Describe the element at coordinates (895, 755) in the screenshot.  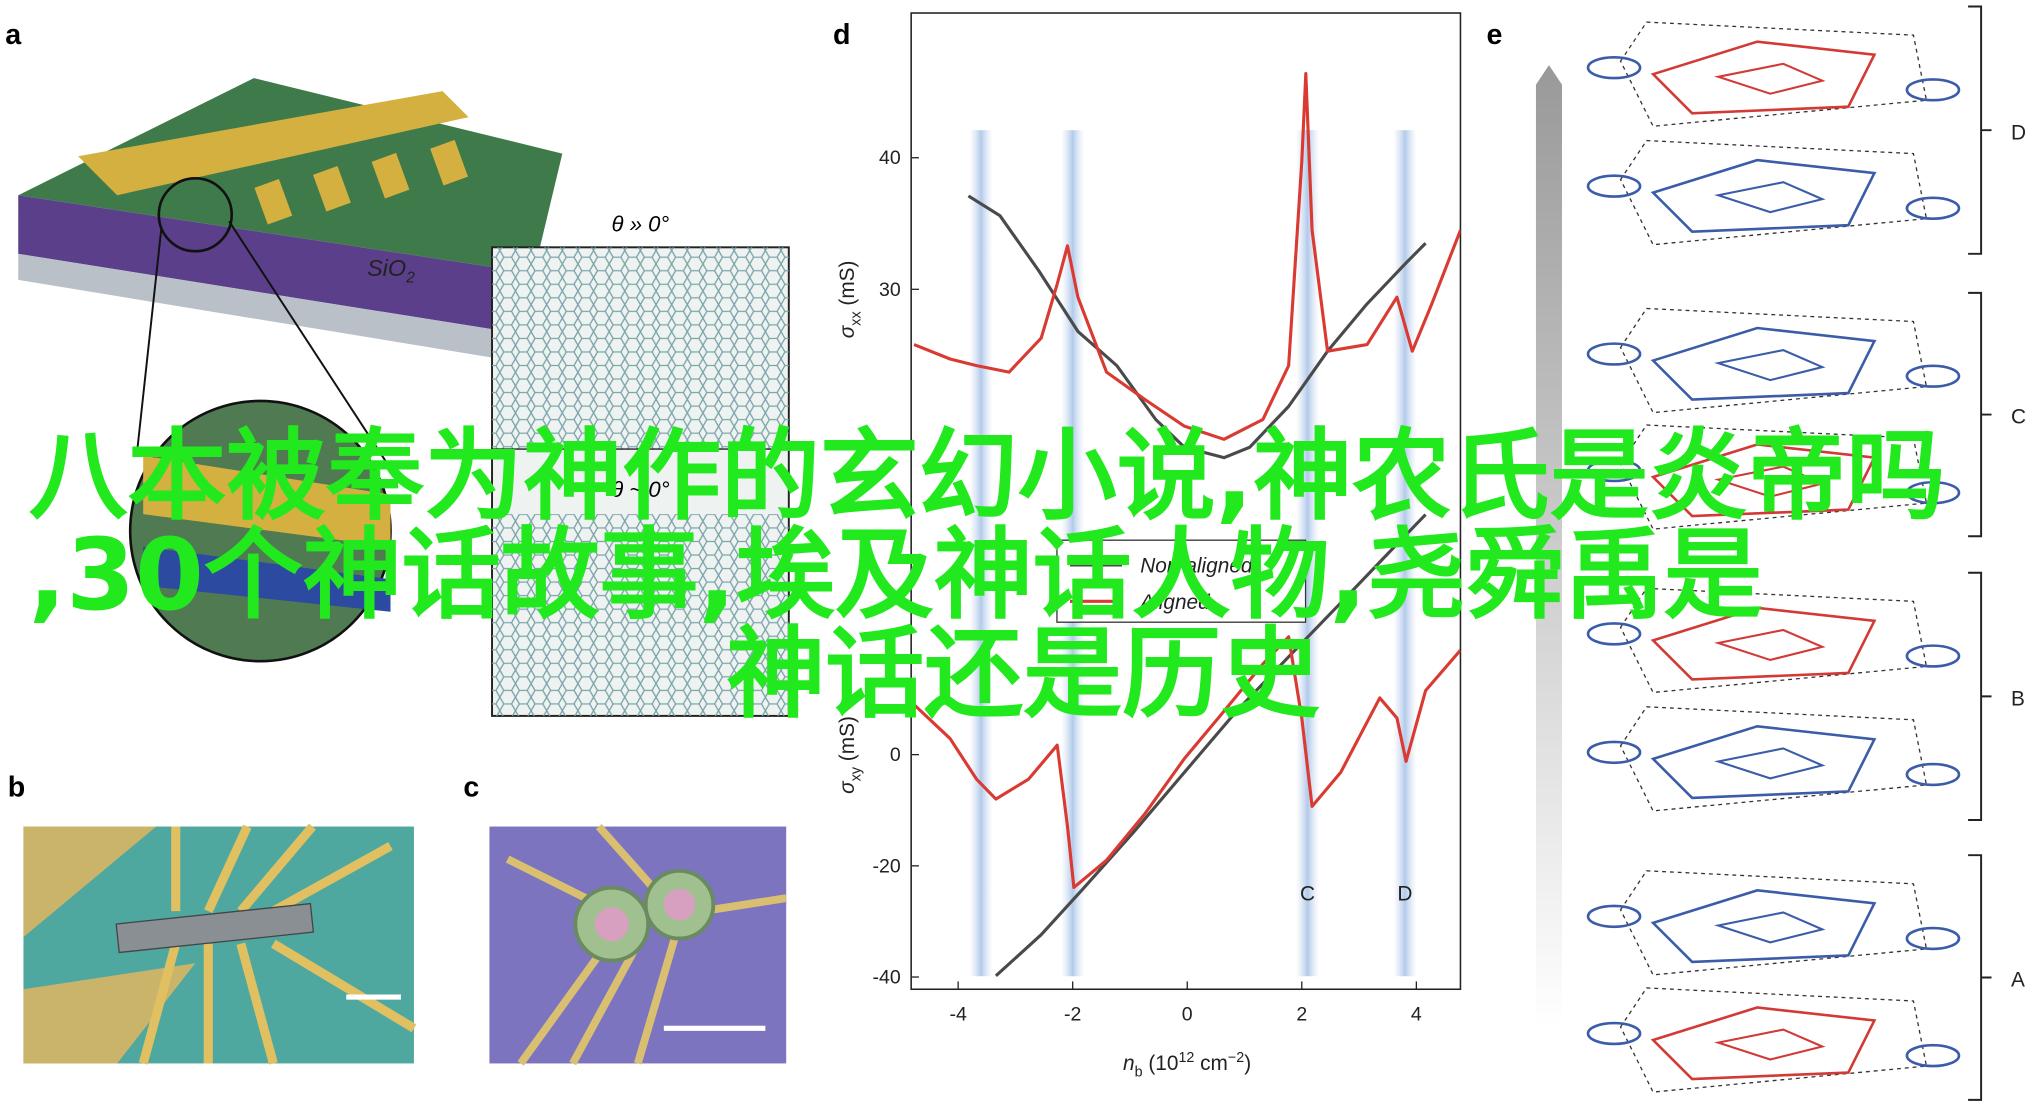
I see `y2-tick-label: 0` at that location.